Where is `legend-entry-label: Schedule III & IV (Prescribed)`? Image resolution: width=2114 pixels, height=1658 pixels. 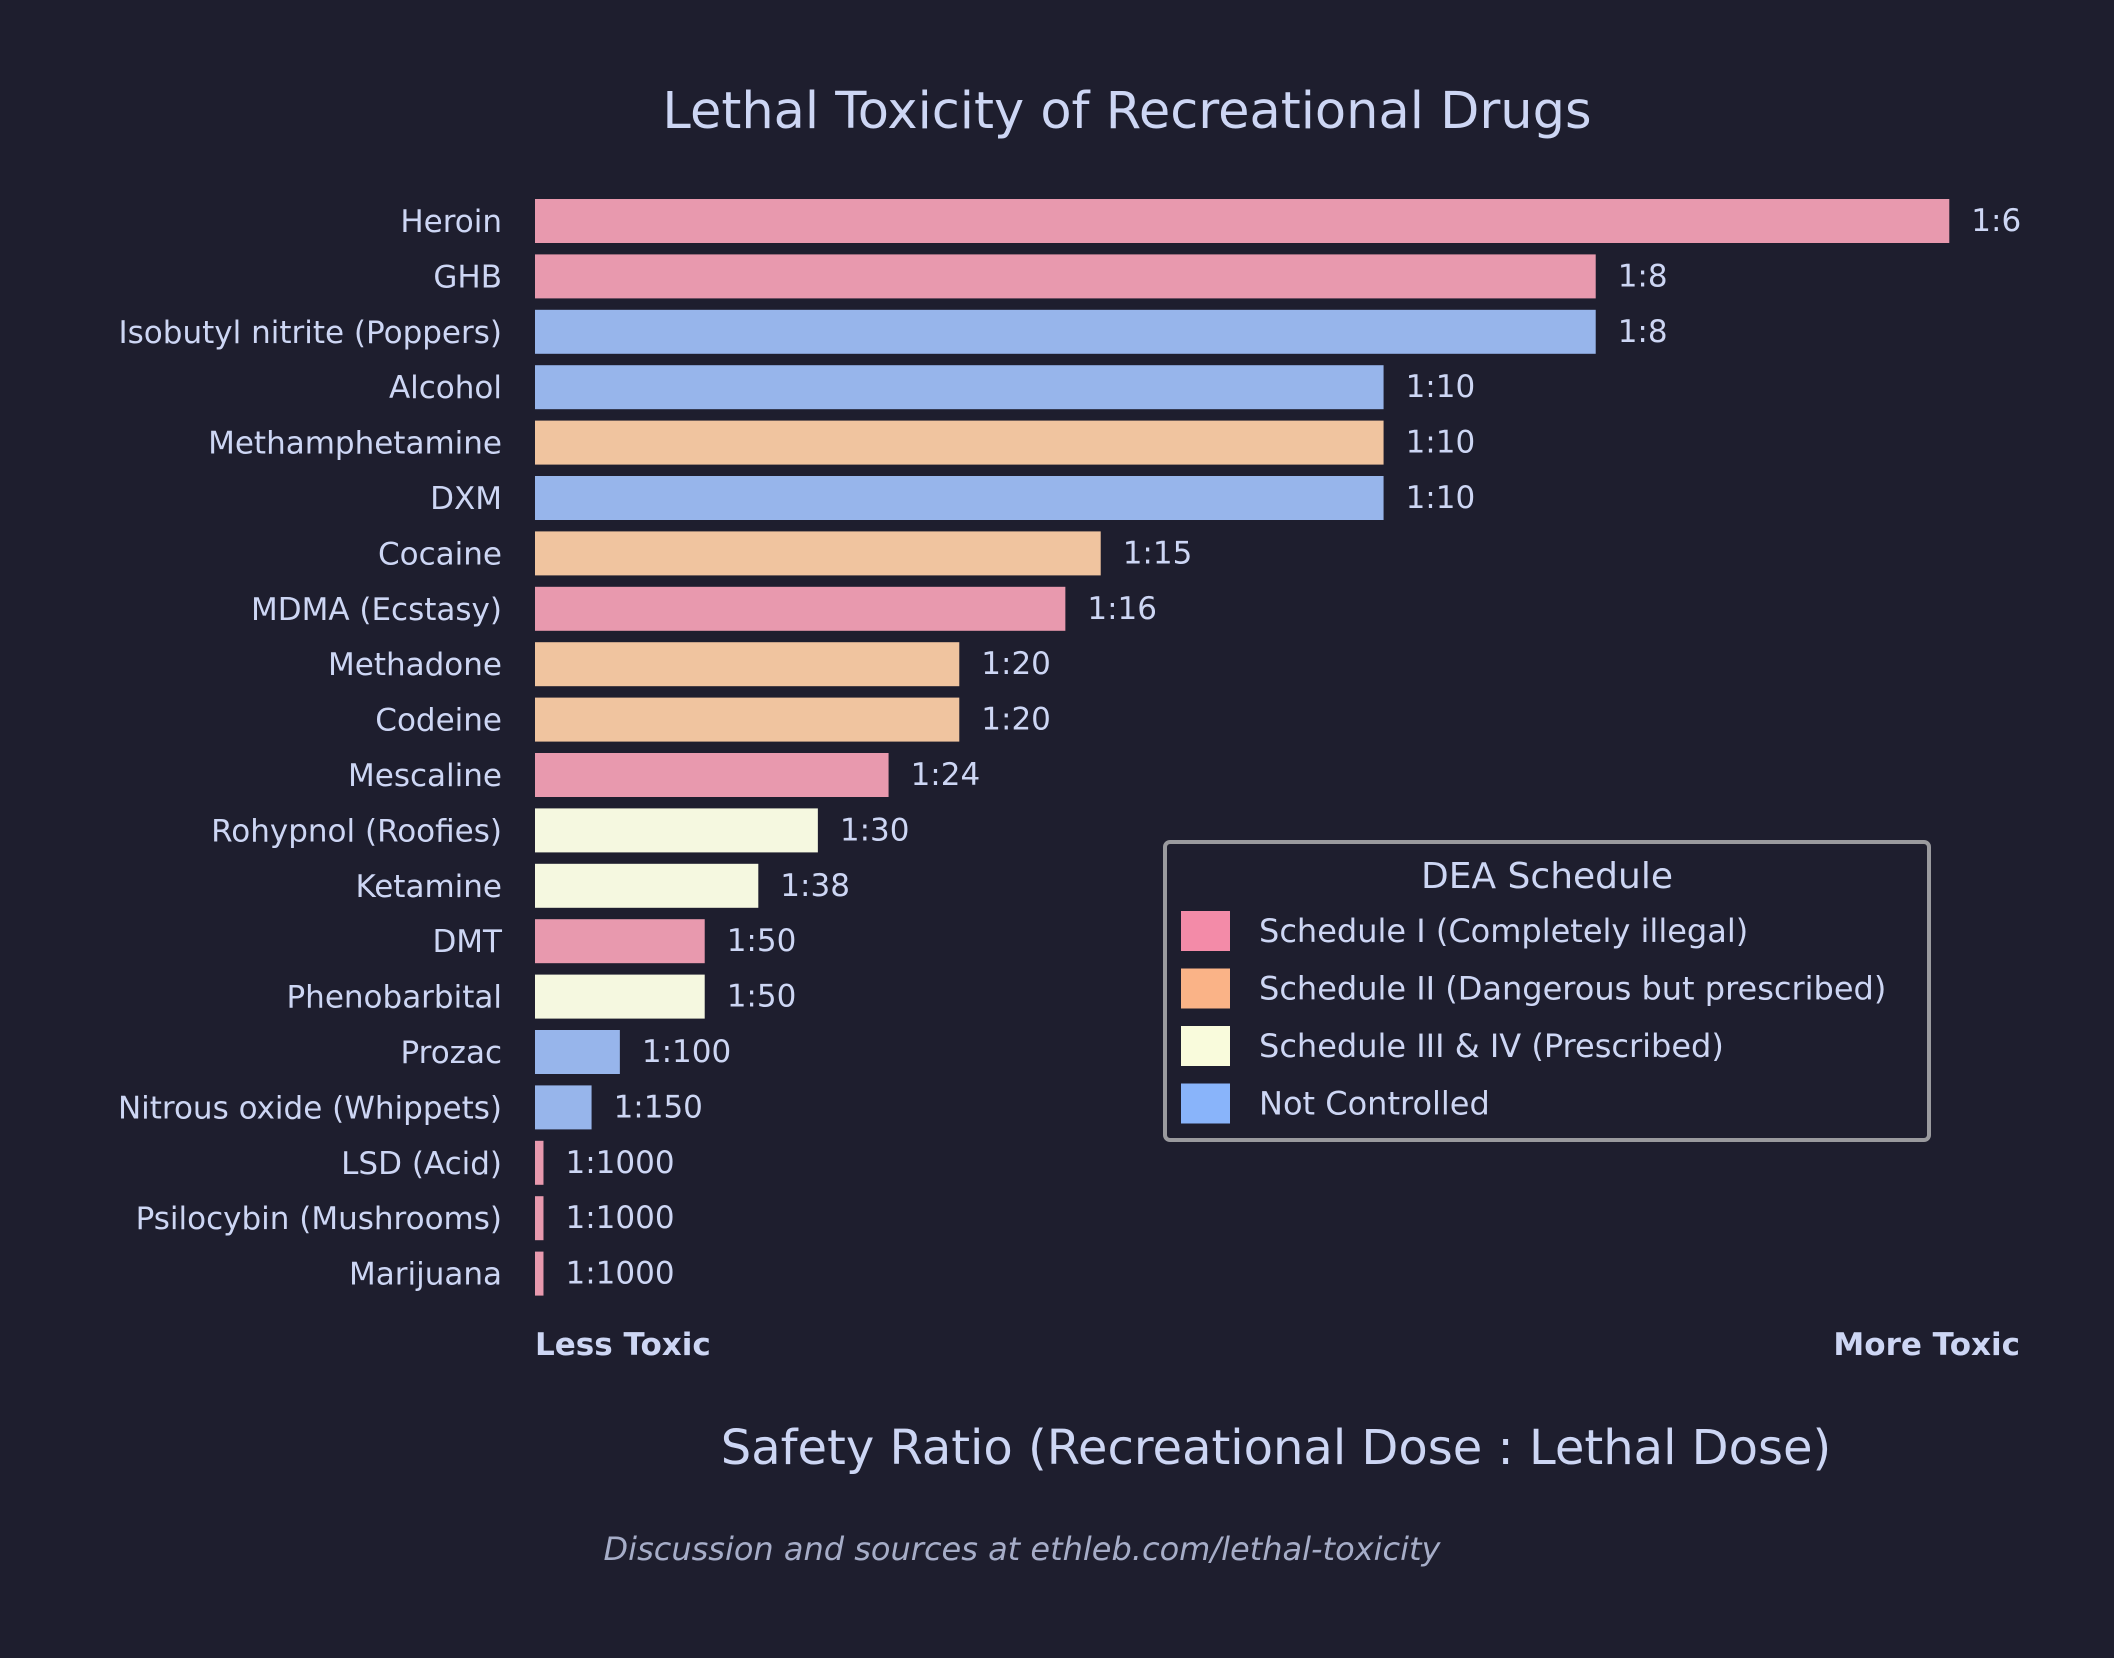 legend-entry-label: Schedule III & IV (Prescribed) is located at coordinates (1491, 1046).